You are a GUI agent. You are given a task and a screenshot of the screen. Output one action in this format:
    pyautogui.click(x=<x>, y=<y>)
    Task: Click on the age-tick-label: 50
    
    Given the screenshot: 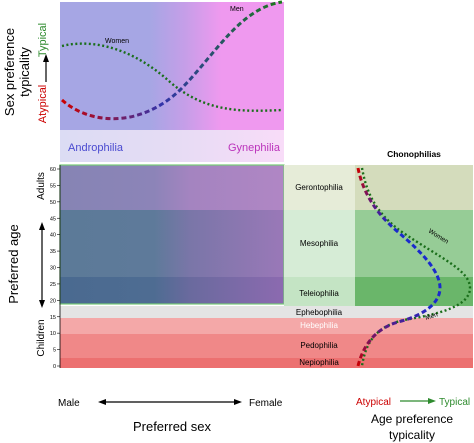 What is the action you would take?
    pyautogui.click(x=53, y=203)
    